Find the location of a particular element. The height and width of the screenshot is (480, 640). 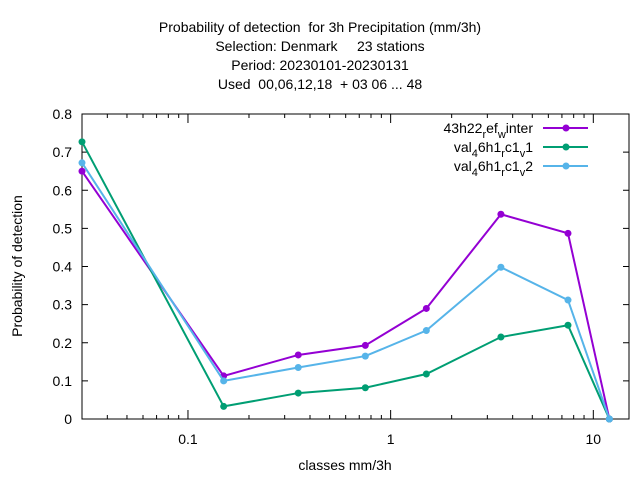

y-tick-label: 0.1 is located at coordinates (63, 381).